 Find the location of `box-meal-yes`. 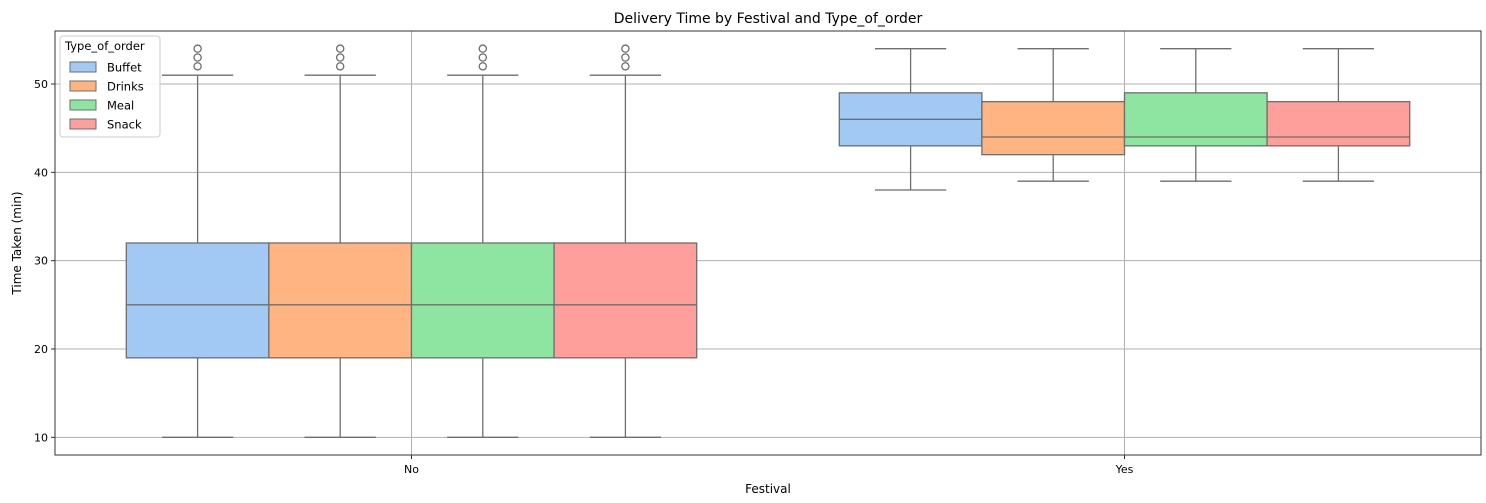

box-meal-yes is located at coordinates (1195, 115).